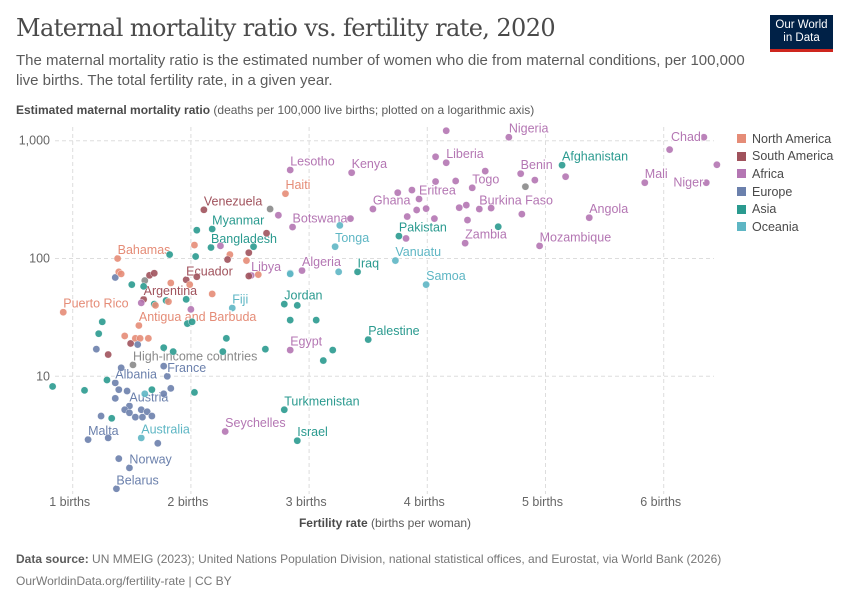 This screenshot has width=850, height=600. Describe the element at coordinates (785, 139) in the screenshot. I see `legend-item: North America` at that location.